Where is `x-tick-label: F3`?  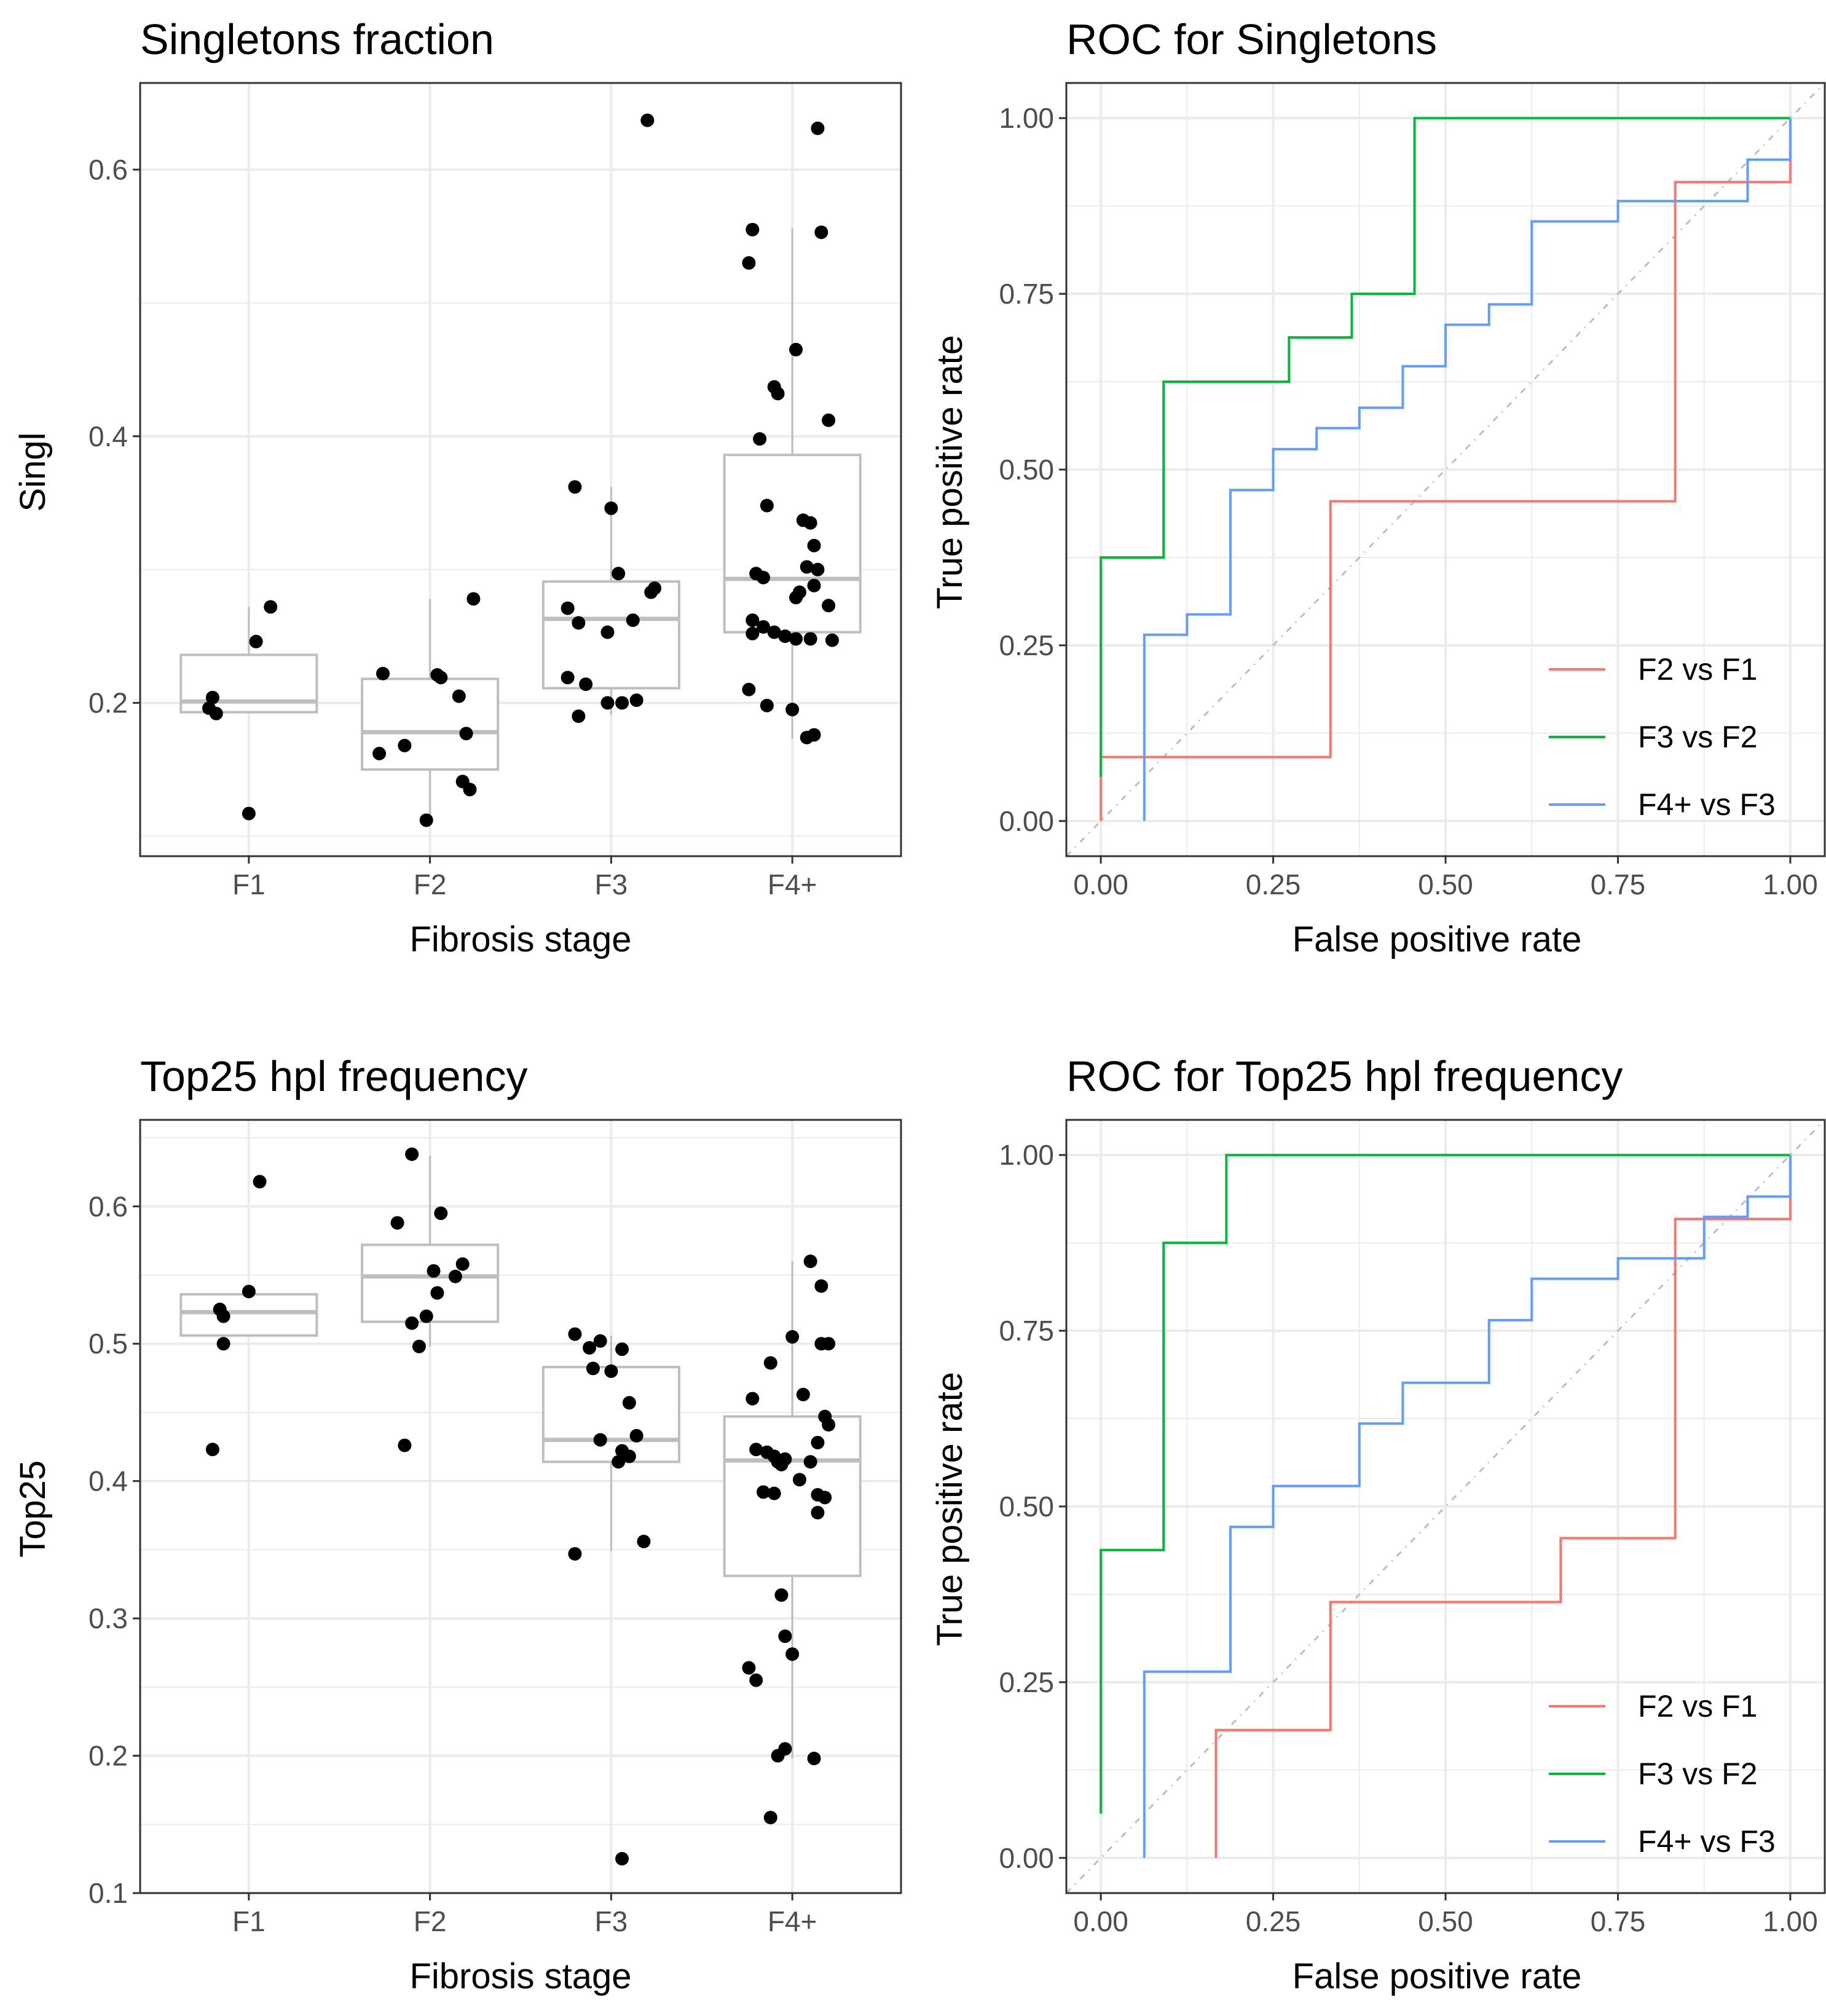
x-tick-label: F3 is located at coordinates (611, 884).